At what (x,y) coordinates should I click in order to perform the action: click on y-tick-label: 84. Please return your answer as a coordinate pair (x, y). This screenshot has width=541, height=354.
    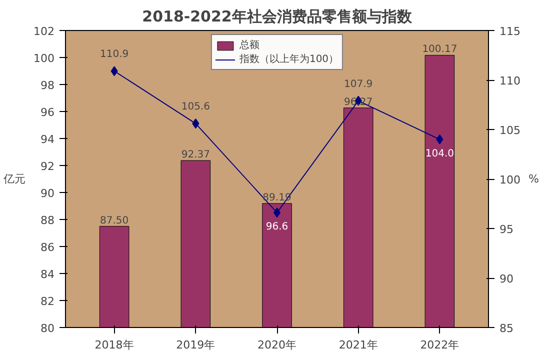
    Looking at the image, I should click on (47, 274).